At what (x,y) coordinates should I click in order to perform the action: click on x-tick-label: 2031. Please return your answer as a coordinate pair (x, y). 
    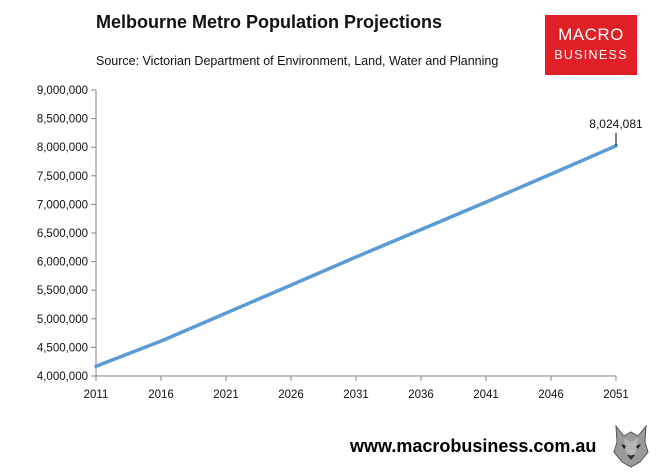
    Looking at the image, I should click on (356, 395).